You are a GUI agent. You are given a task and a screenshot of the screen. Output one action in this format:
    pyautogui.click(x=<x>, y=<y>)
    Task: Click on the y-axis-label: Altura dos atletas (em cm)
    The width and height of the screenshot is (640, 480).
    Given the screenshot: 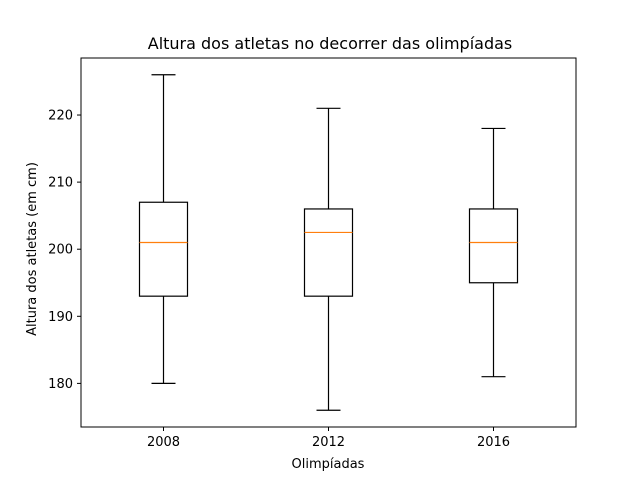 What is the action you would take?
    pyautogui.click(x=32, y=249)
    